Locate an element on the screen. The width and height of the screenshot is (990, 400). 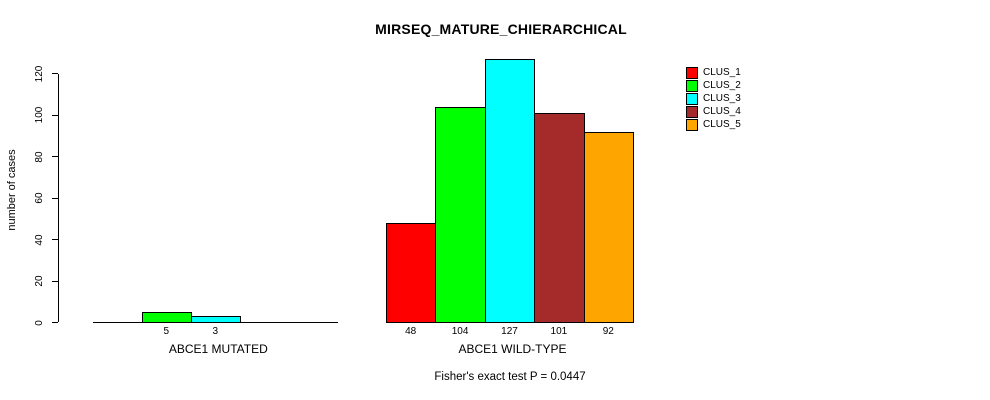
y-axis-tick-label: 100 is located at coordinates (39, 115).